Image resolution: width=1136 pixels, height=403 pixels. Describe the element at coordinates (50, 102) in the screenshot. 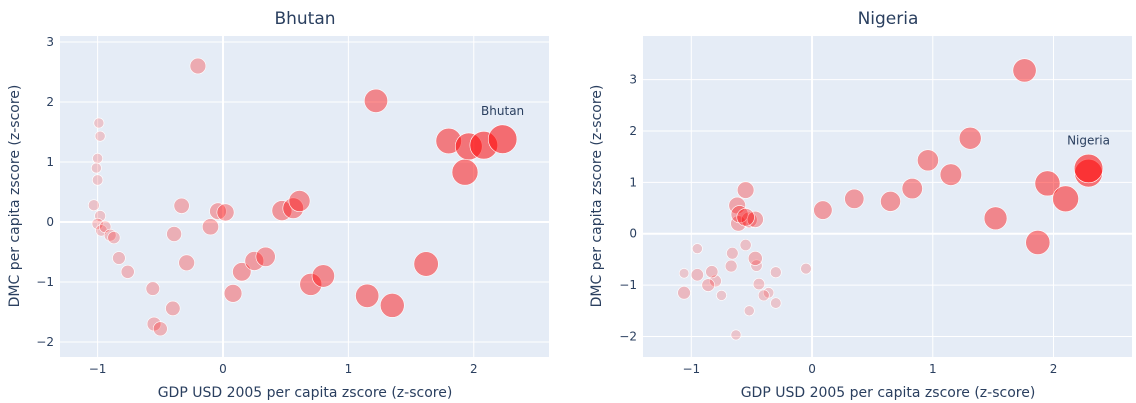

I see `y-tick-label-bhutan-4: 2` at that location.